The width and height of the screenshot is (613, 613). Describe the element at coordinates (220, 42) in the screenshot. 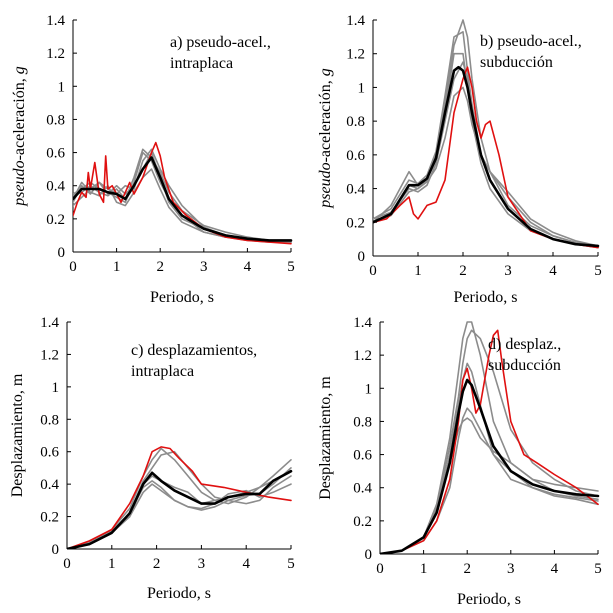

I see `panel-annotation: a) pseudo-acel.,` at that location.